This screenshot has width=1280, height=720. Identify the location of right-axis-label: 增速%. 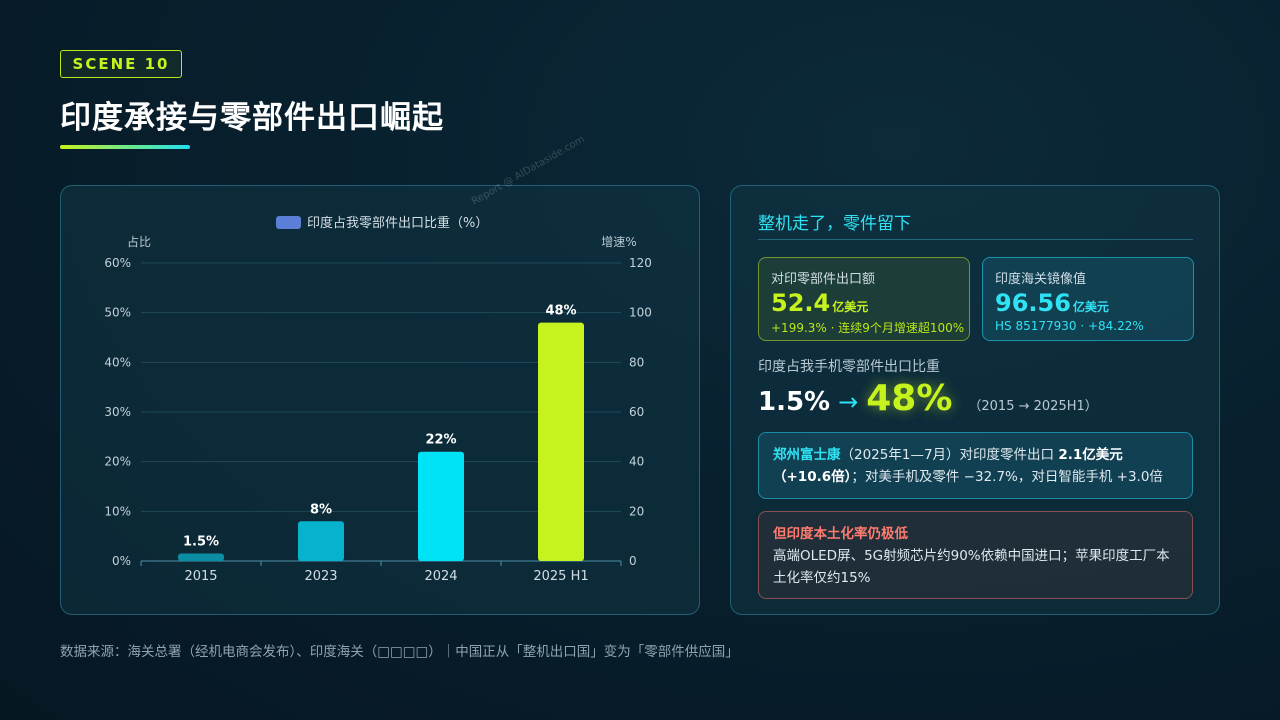
(618, 242).